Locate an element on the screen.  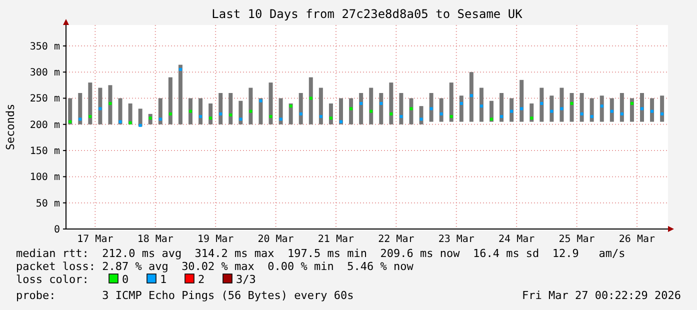
x-tick-label: 17 Mar is located at coordinates (95, 239).